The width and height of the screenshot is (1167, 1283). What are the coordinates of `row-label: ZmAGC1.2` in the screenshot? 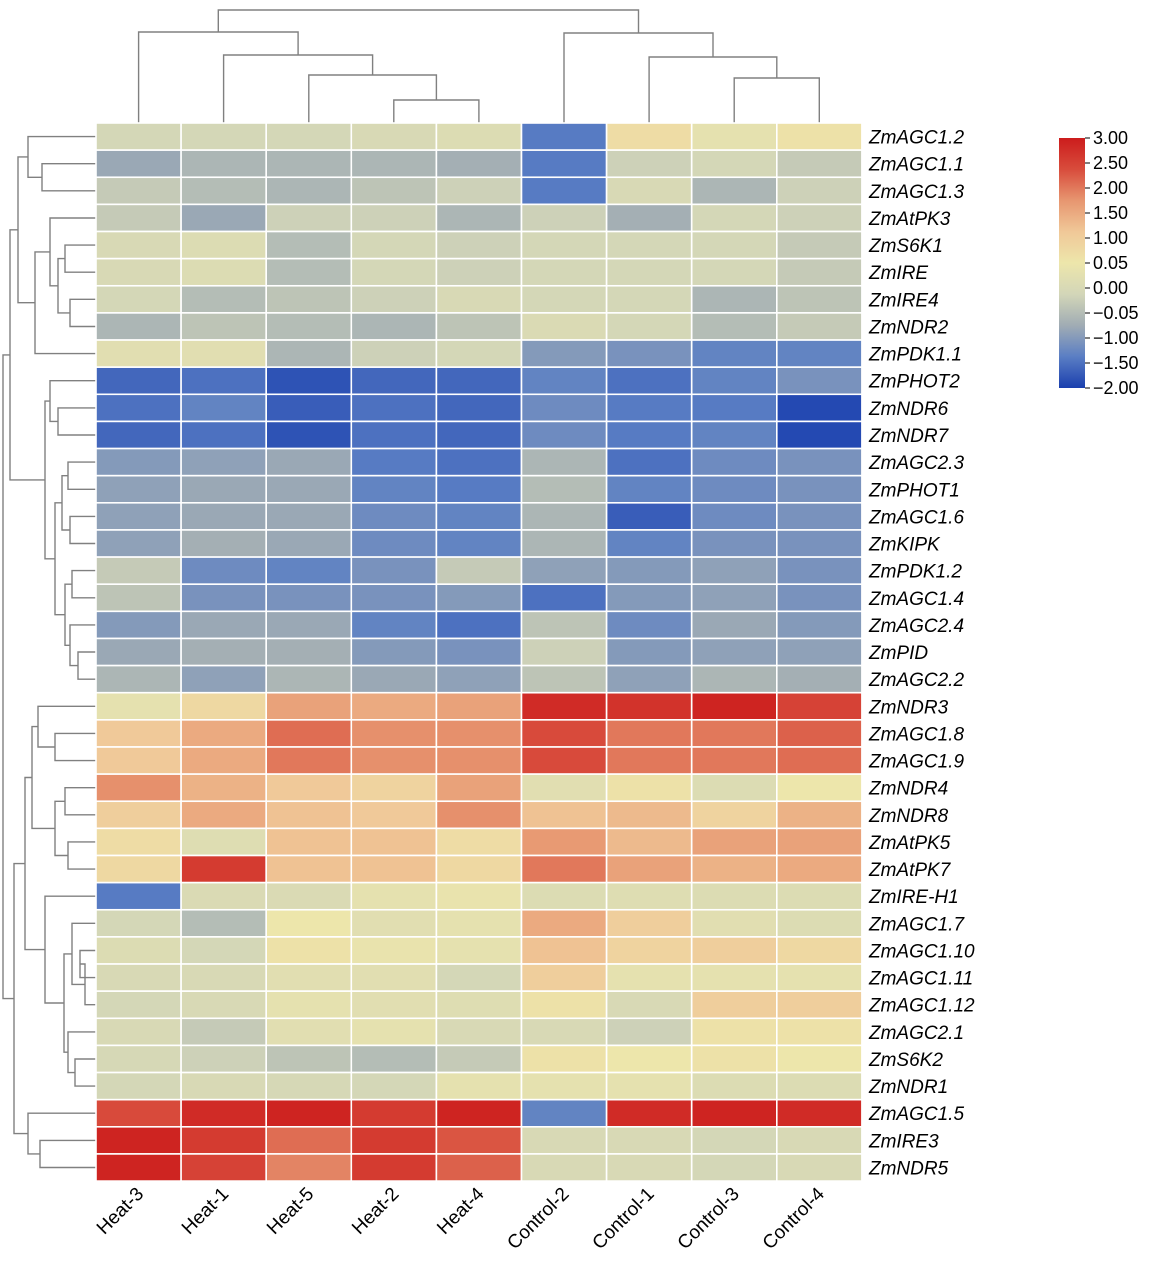 It's located at (916, 138).